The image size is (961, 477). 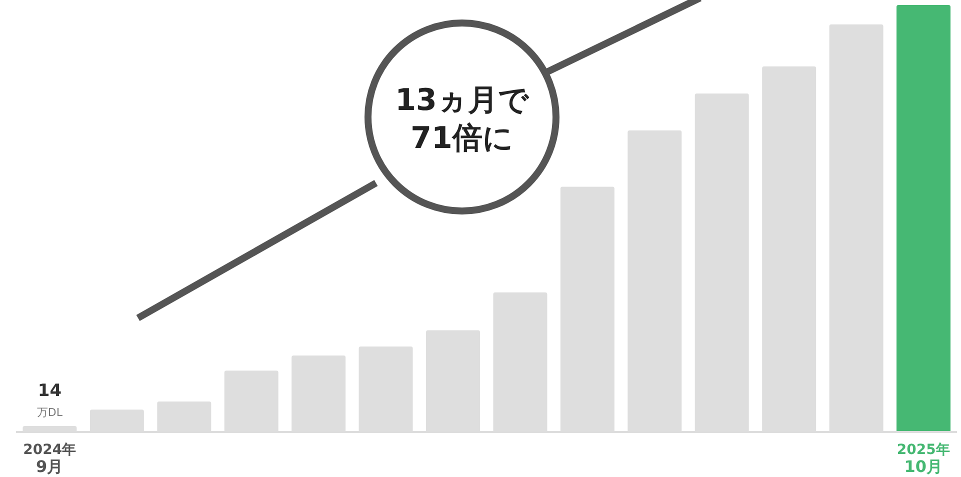 What do you see at coordinates (50, 399) in the screenshot?
I see `data-label: 14 万DL` at bounding box center [50, 399].